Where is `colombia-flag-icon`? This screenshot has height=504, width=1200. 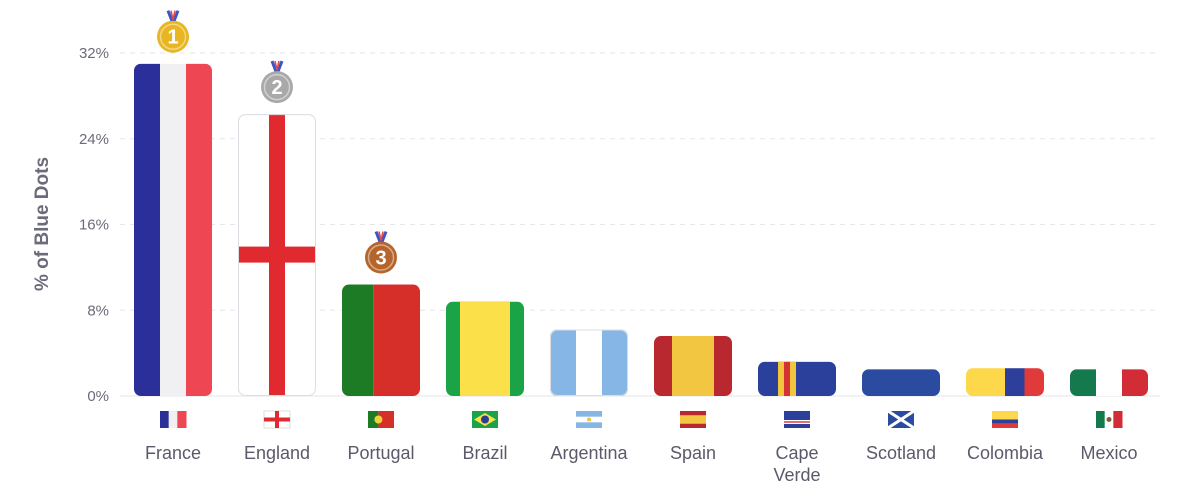
colombia-flag-icon is located at coordinates (1005, 419).